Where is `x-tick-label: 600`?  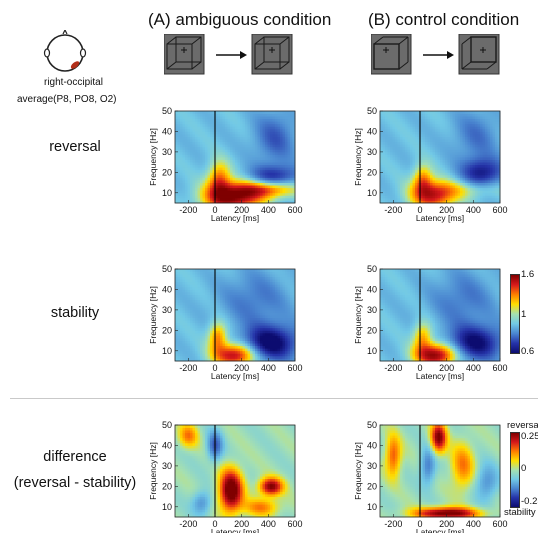 x-tick-label: 600 is located at coordinates (294, 210).